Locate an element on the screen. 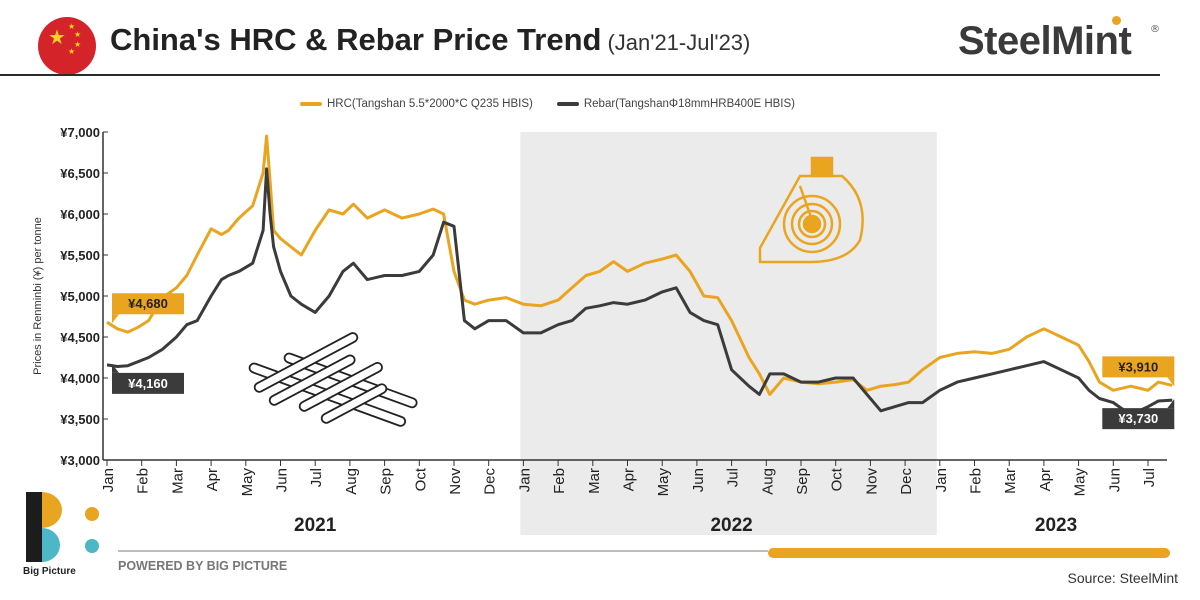 This screenshot has width=1200, height=600. y-tick-label: ¥5,500 is located at coordinates (80, 255).